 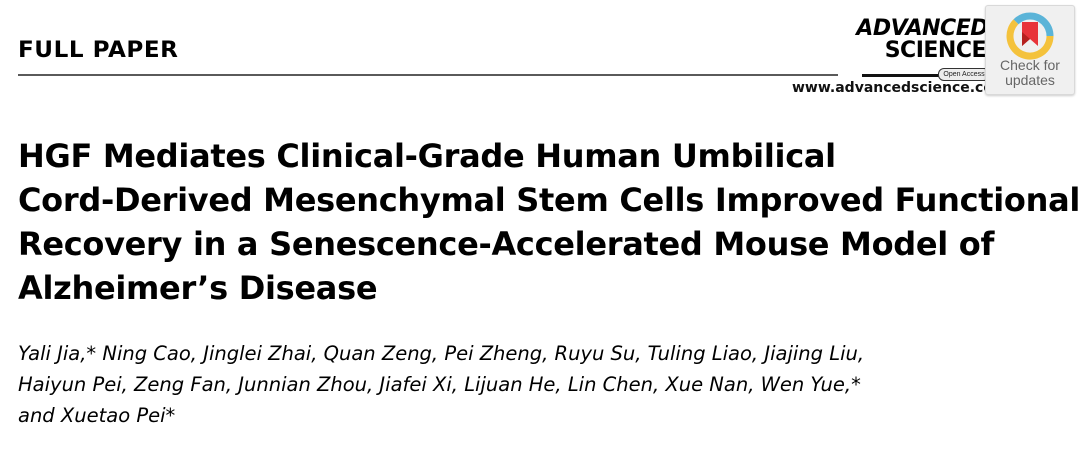 What do you see at coordinates (198, 288) in the screenshot?
I see `title-line: Alzheimer’s Disease` at bounding box center [198, 288].